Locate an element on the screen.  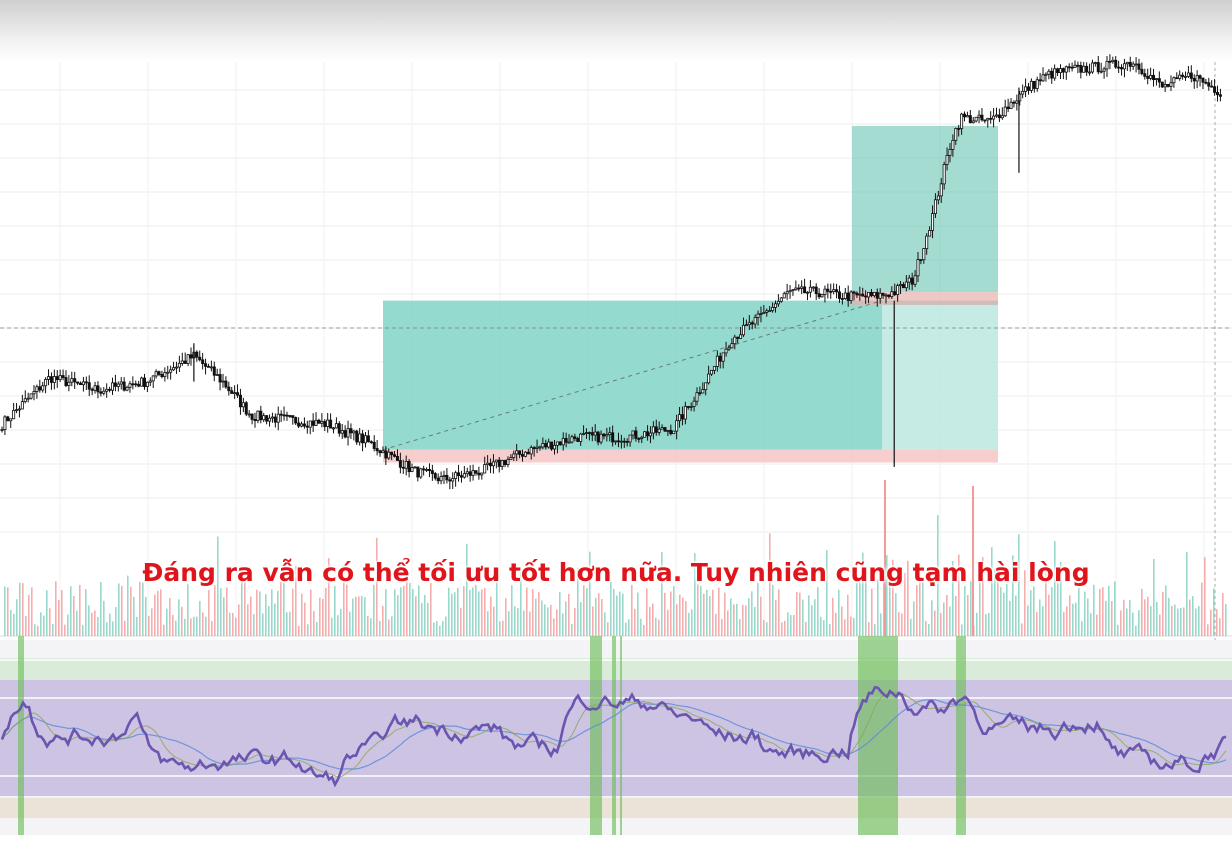
bottom-margin is located at coordinates (616, 846).